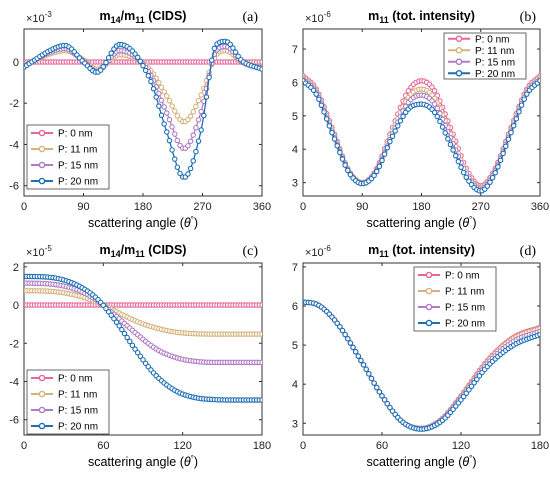  What do you see at coordinates (262, 207) in the screenshot?
I see `x-tick-label: 360` at bounding box center [262, 207].